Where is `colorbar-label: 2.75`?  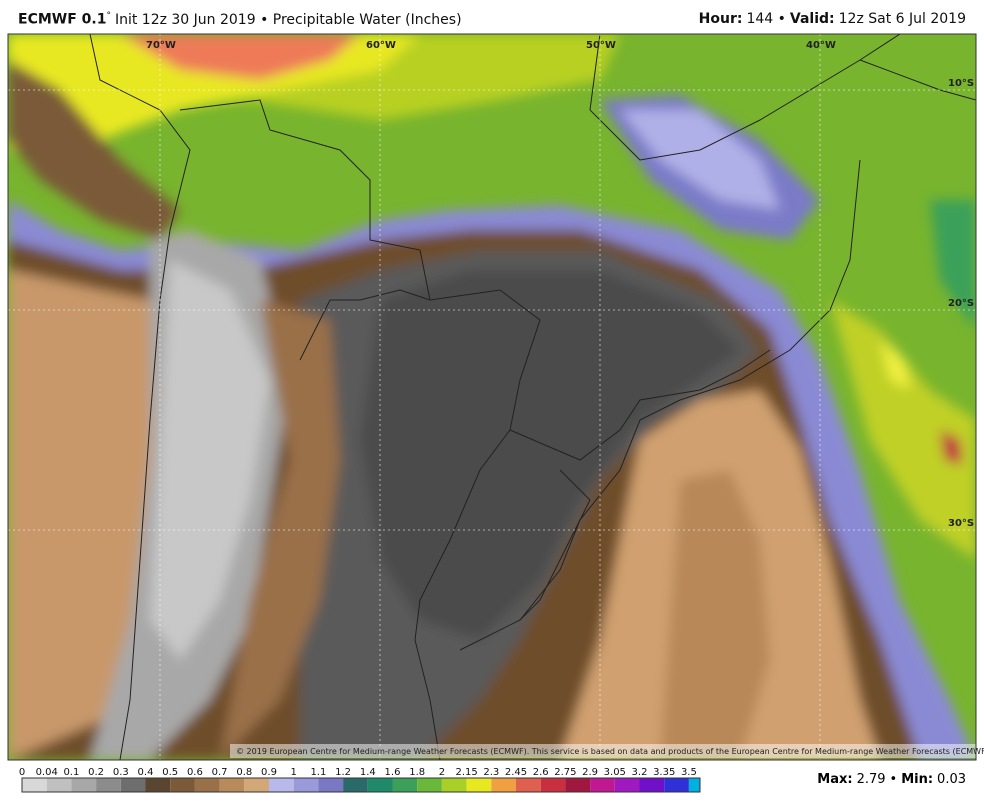 colorbar-label: 2.75 is located at coordinates (565, 772).